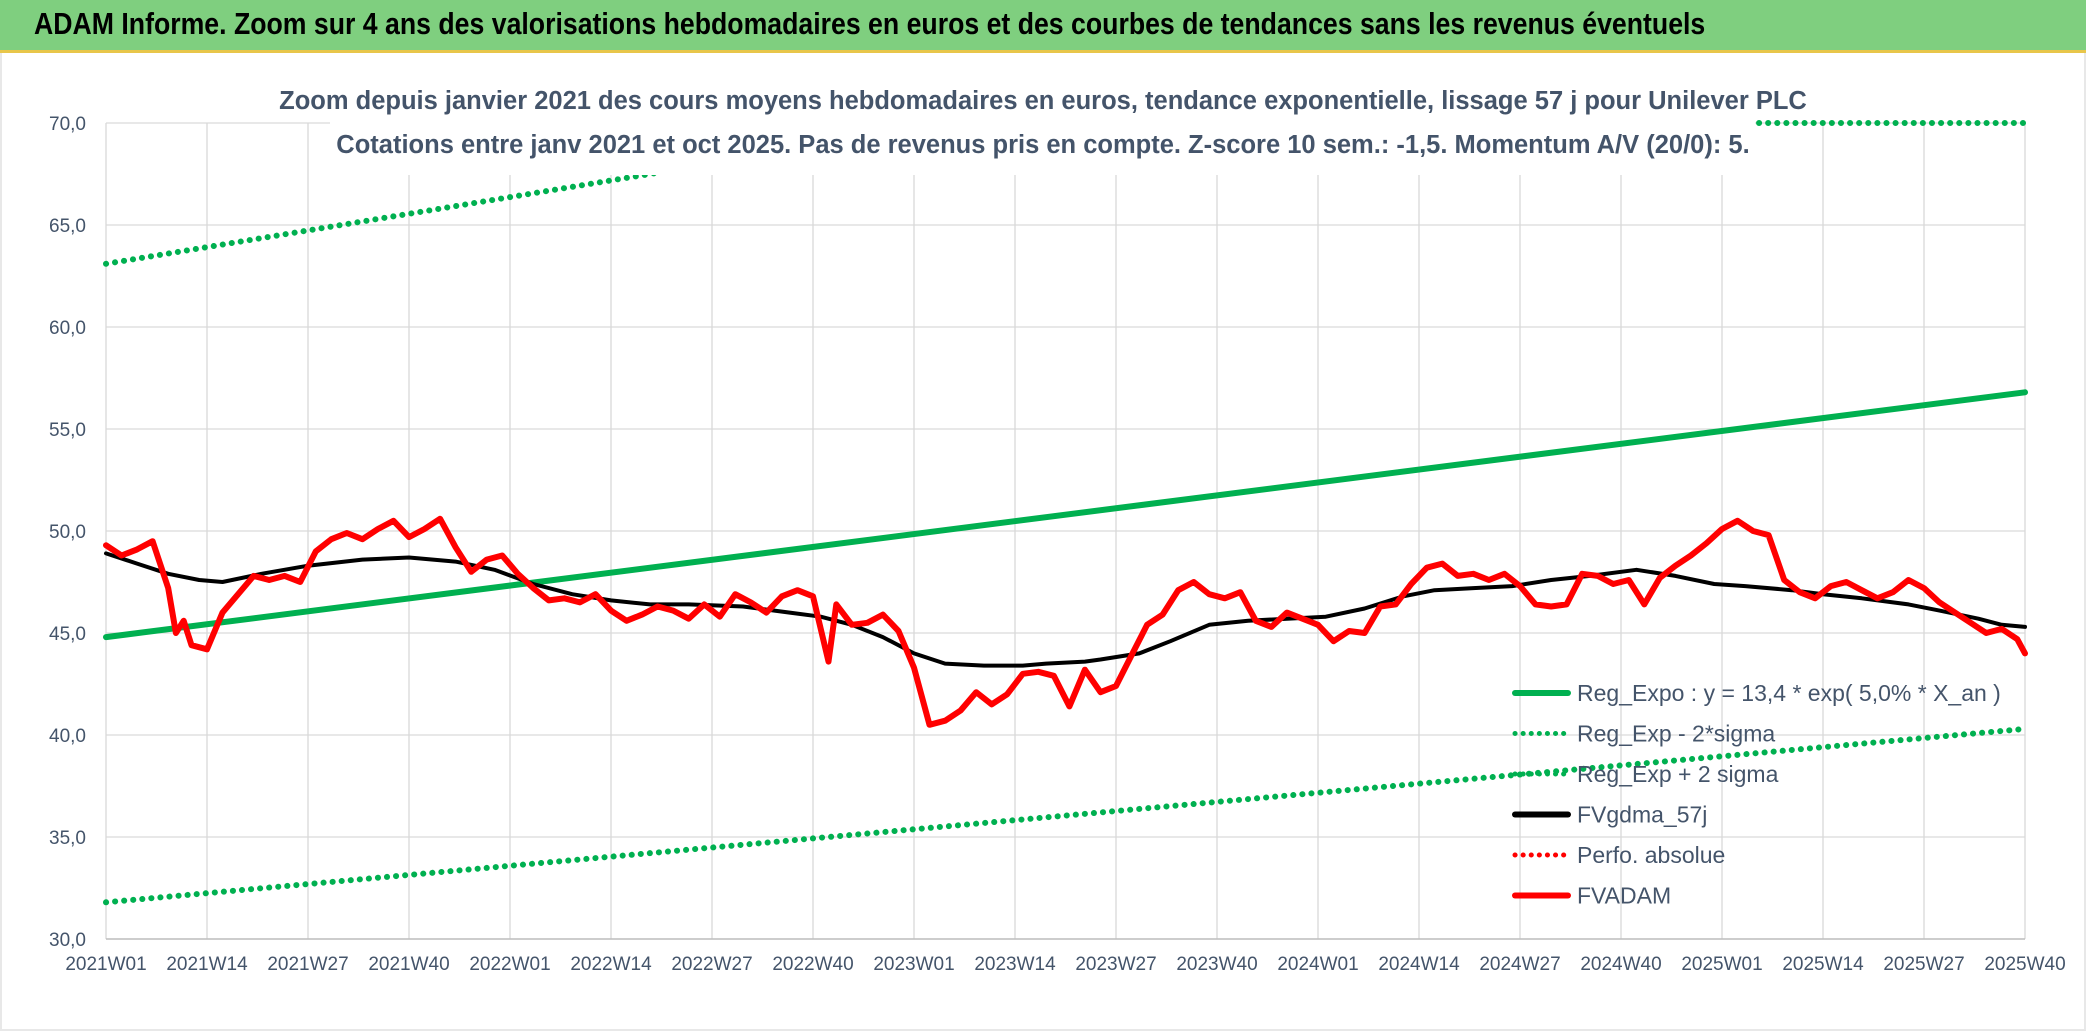 This screenshot has height=1031, width=2086. Describe the element at coordinates (1678, 774) in the screenshot. I see `legend-label: Reg_Exp + 2 sigma` at that location.